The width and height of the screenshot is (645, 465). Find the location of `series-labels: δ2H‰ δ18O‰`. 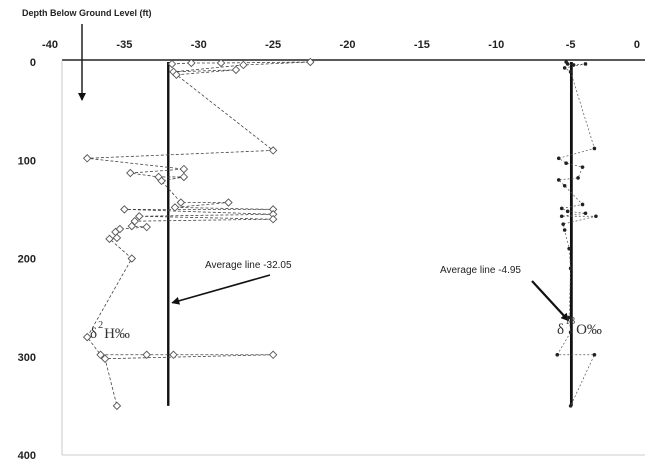

series-labels: δ2H‰ δ18O‰ is located at coordinates (346, 329).